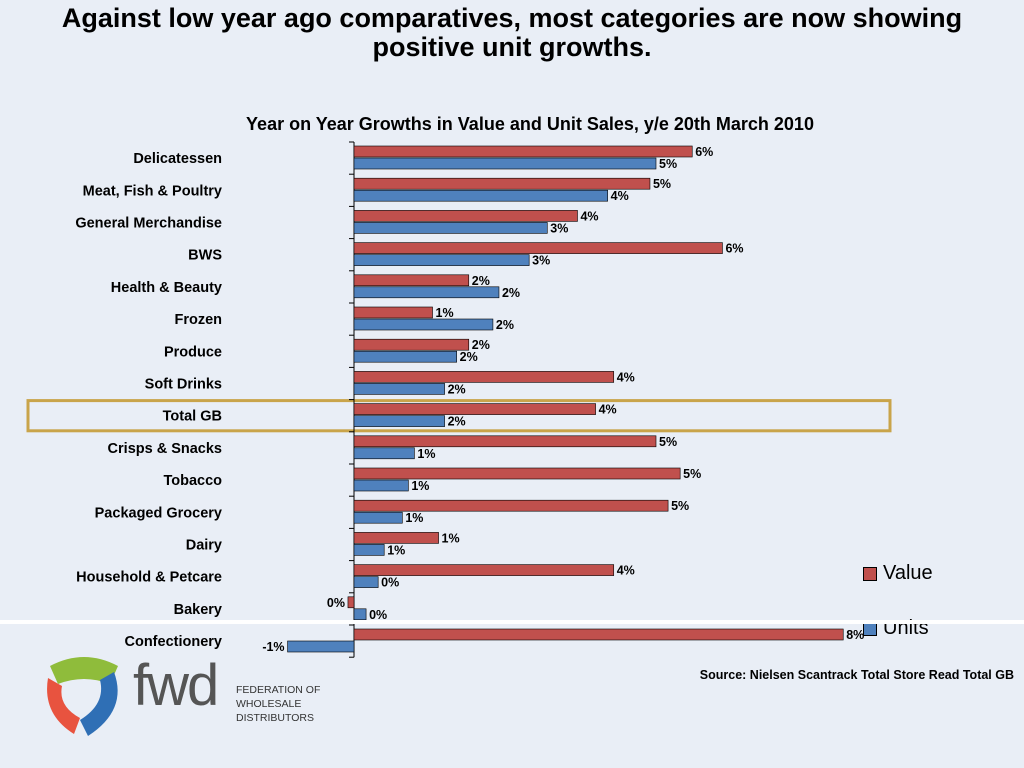 Image resolution: width=1024 pixels, height=768 pixels. What do you see at coordinates (505, 441) in the screenshot?
I see `bar-value-crisps-snacks` at bounding box center [505, 441].